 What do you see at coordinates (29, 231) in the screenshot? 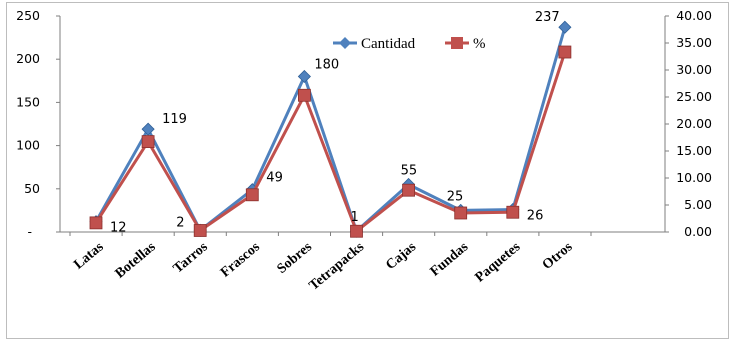
I see `left-tick-label: -` at bounding box center [29, 231].